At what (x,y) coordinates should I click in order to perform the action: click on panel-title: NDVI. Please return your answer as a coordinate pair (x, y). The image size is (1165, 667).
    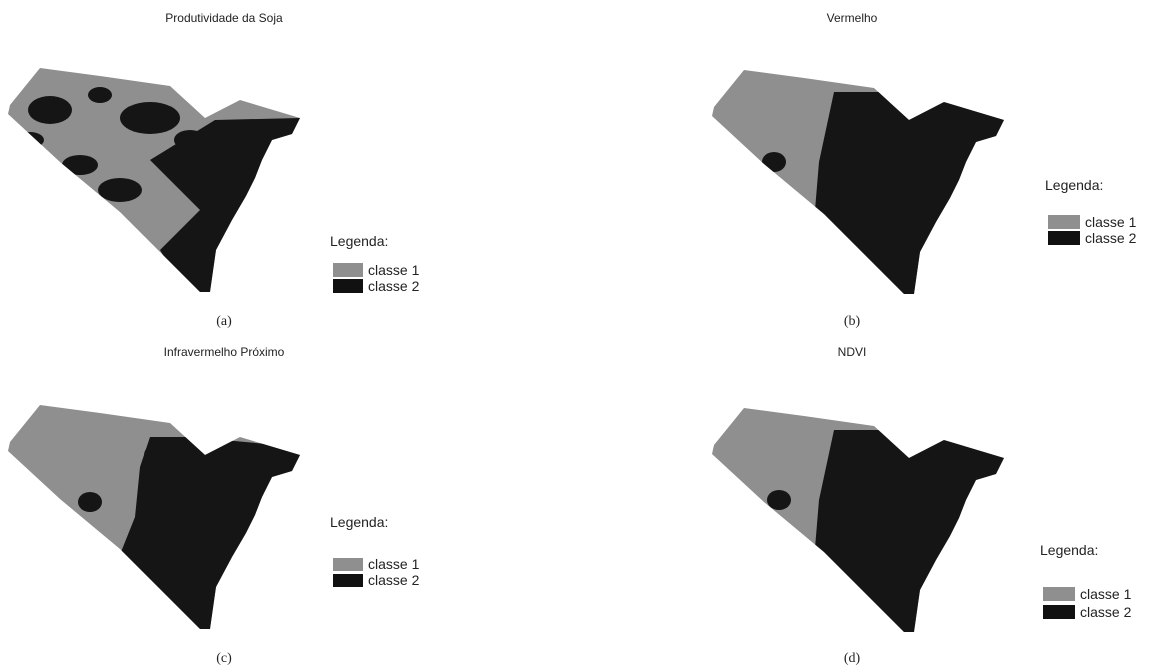
    Looking at the image, I should click on (852, 352).